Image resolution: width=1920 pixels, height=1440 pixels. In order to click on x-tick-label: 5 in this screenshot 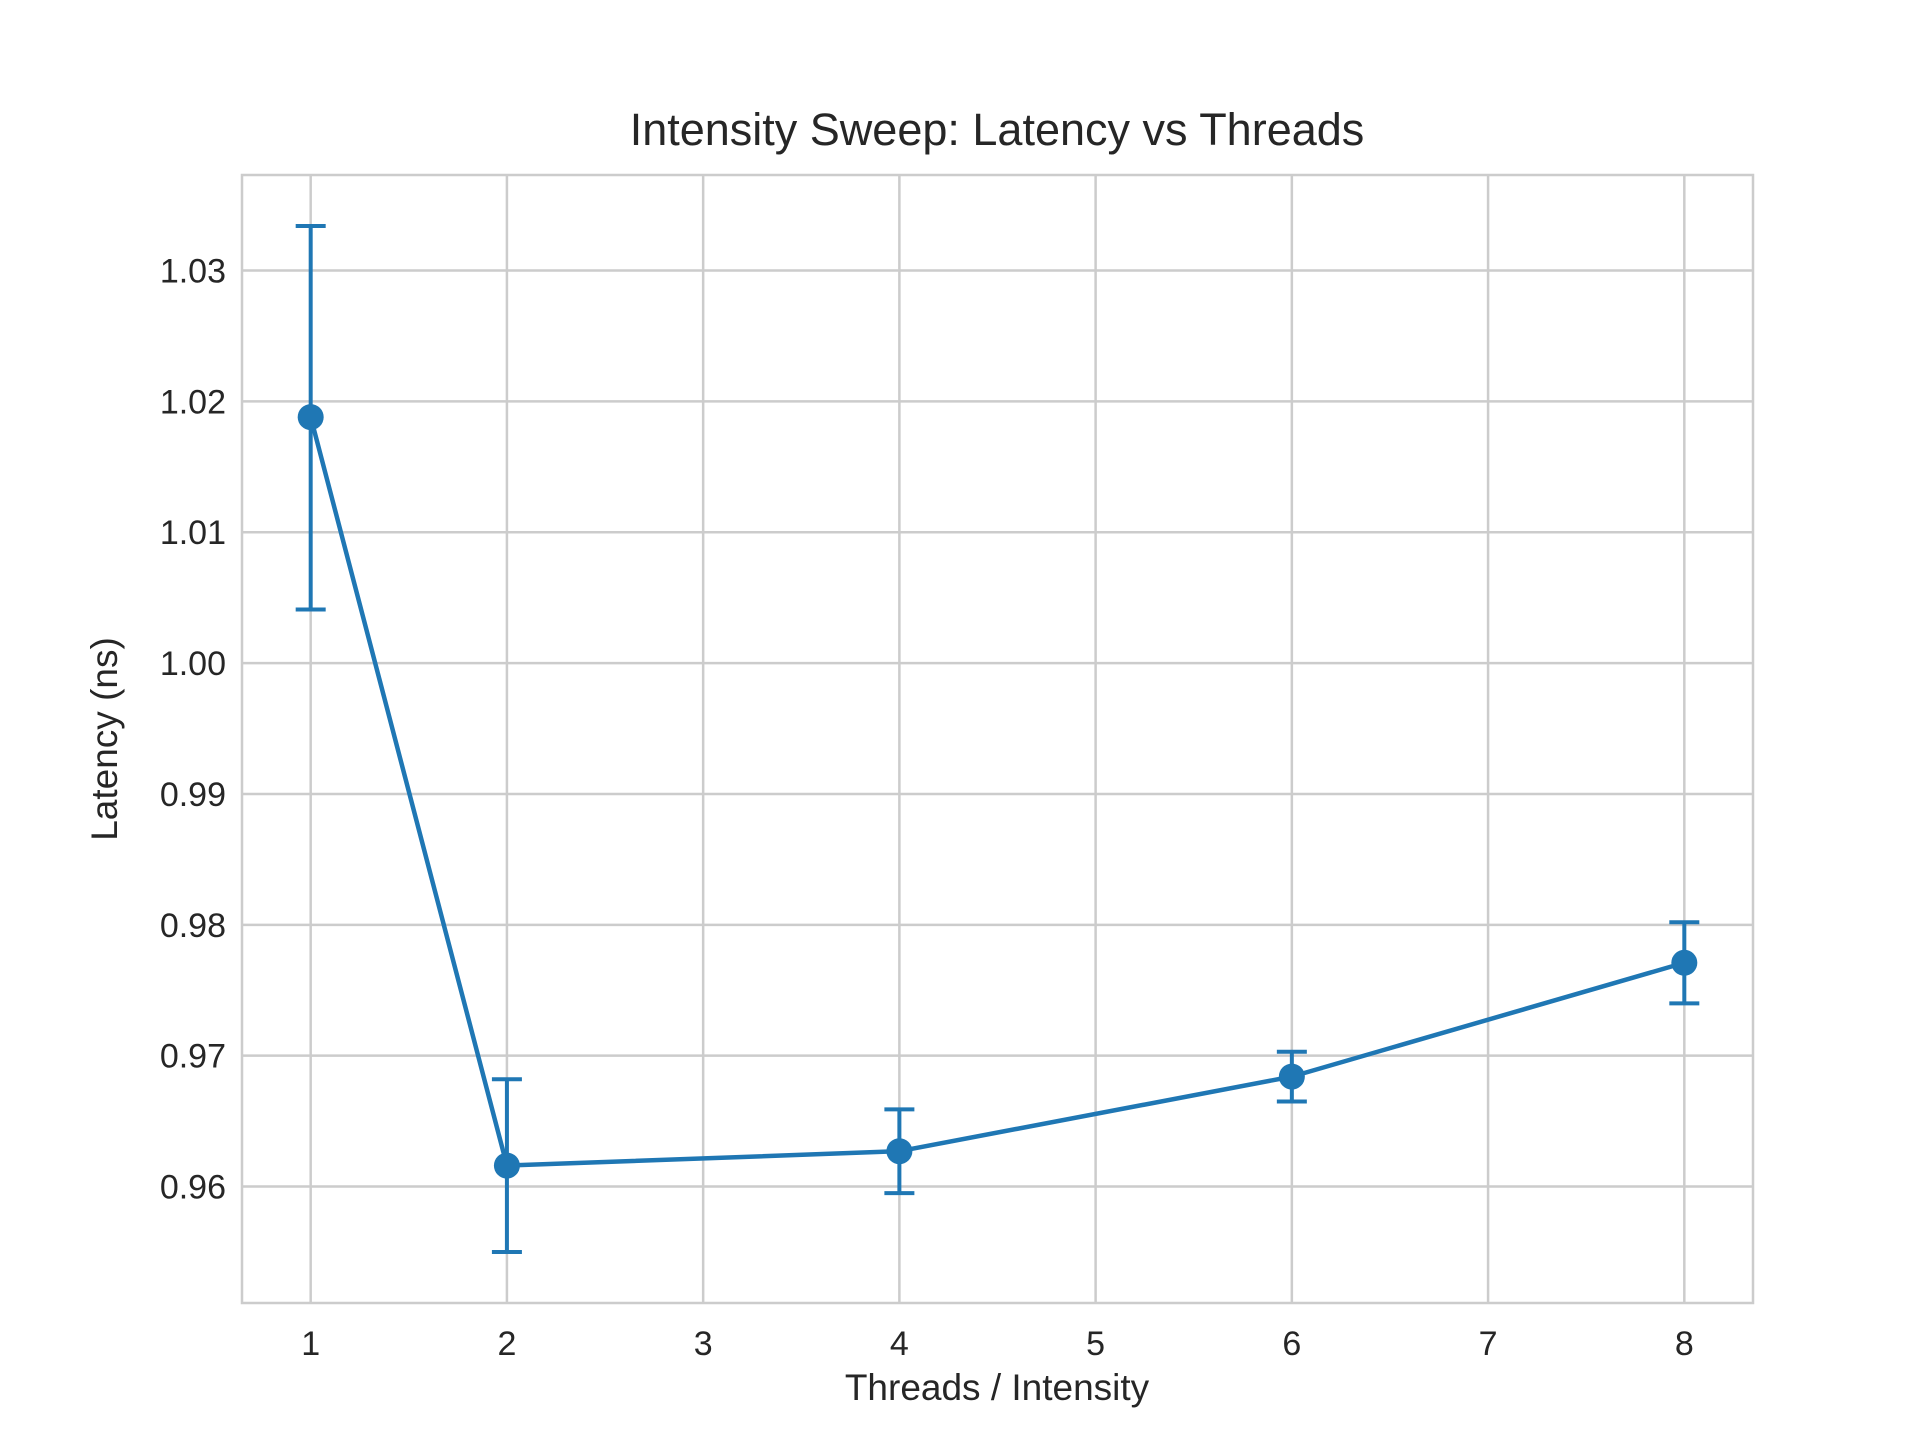, I will do `click(1095, 1344)`.